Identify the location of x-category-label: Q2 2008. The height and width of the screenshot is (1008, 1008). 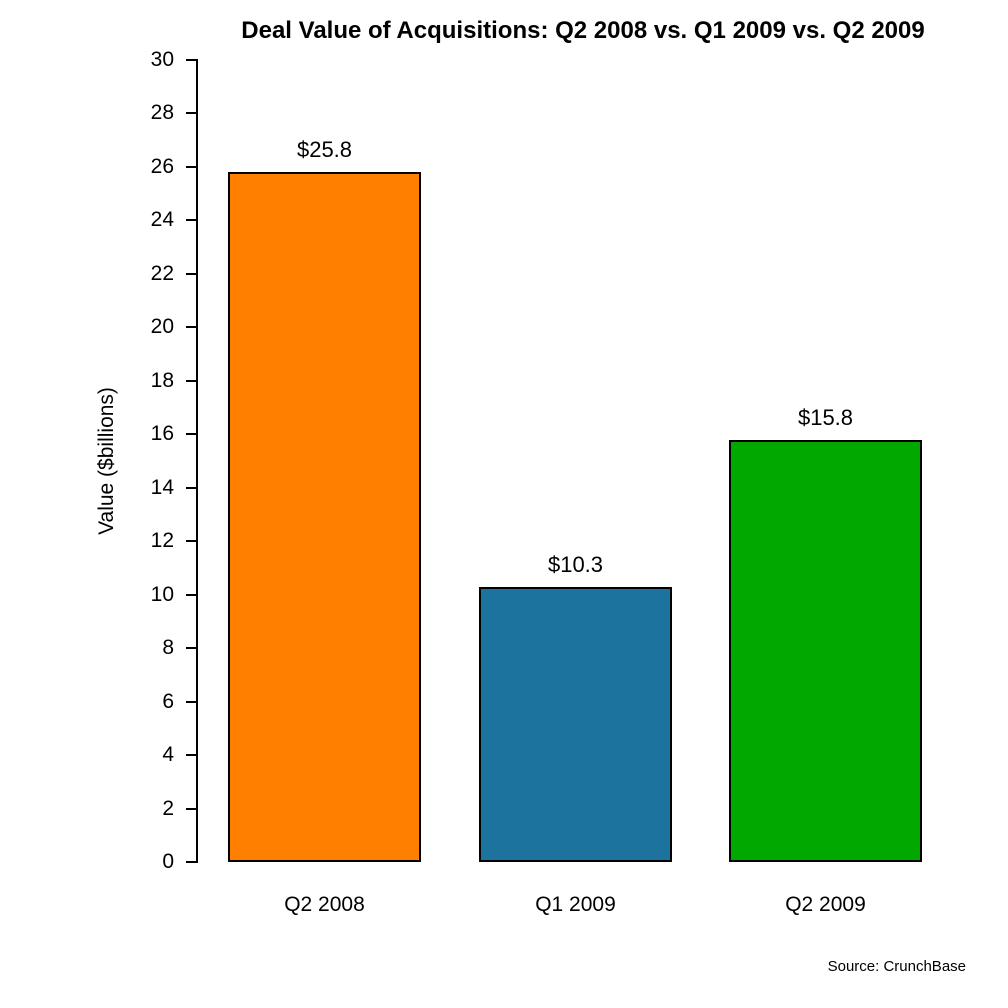
(324, 904).